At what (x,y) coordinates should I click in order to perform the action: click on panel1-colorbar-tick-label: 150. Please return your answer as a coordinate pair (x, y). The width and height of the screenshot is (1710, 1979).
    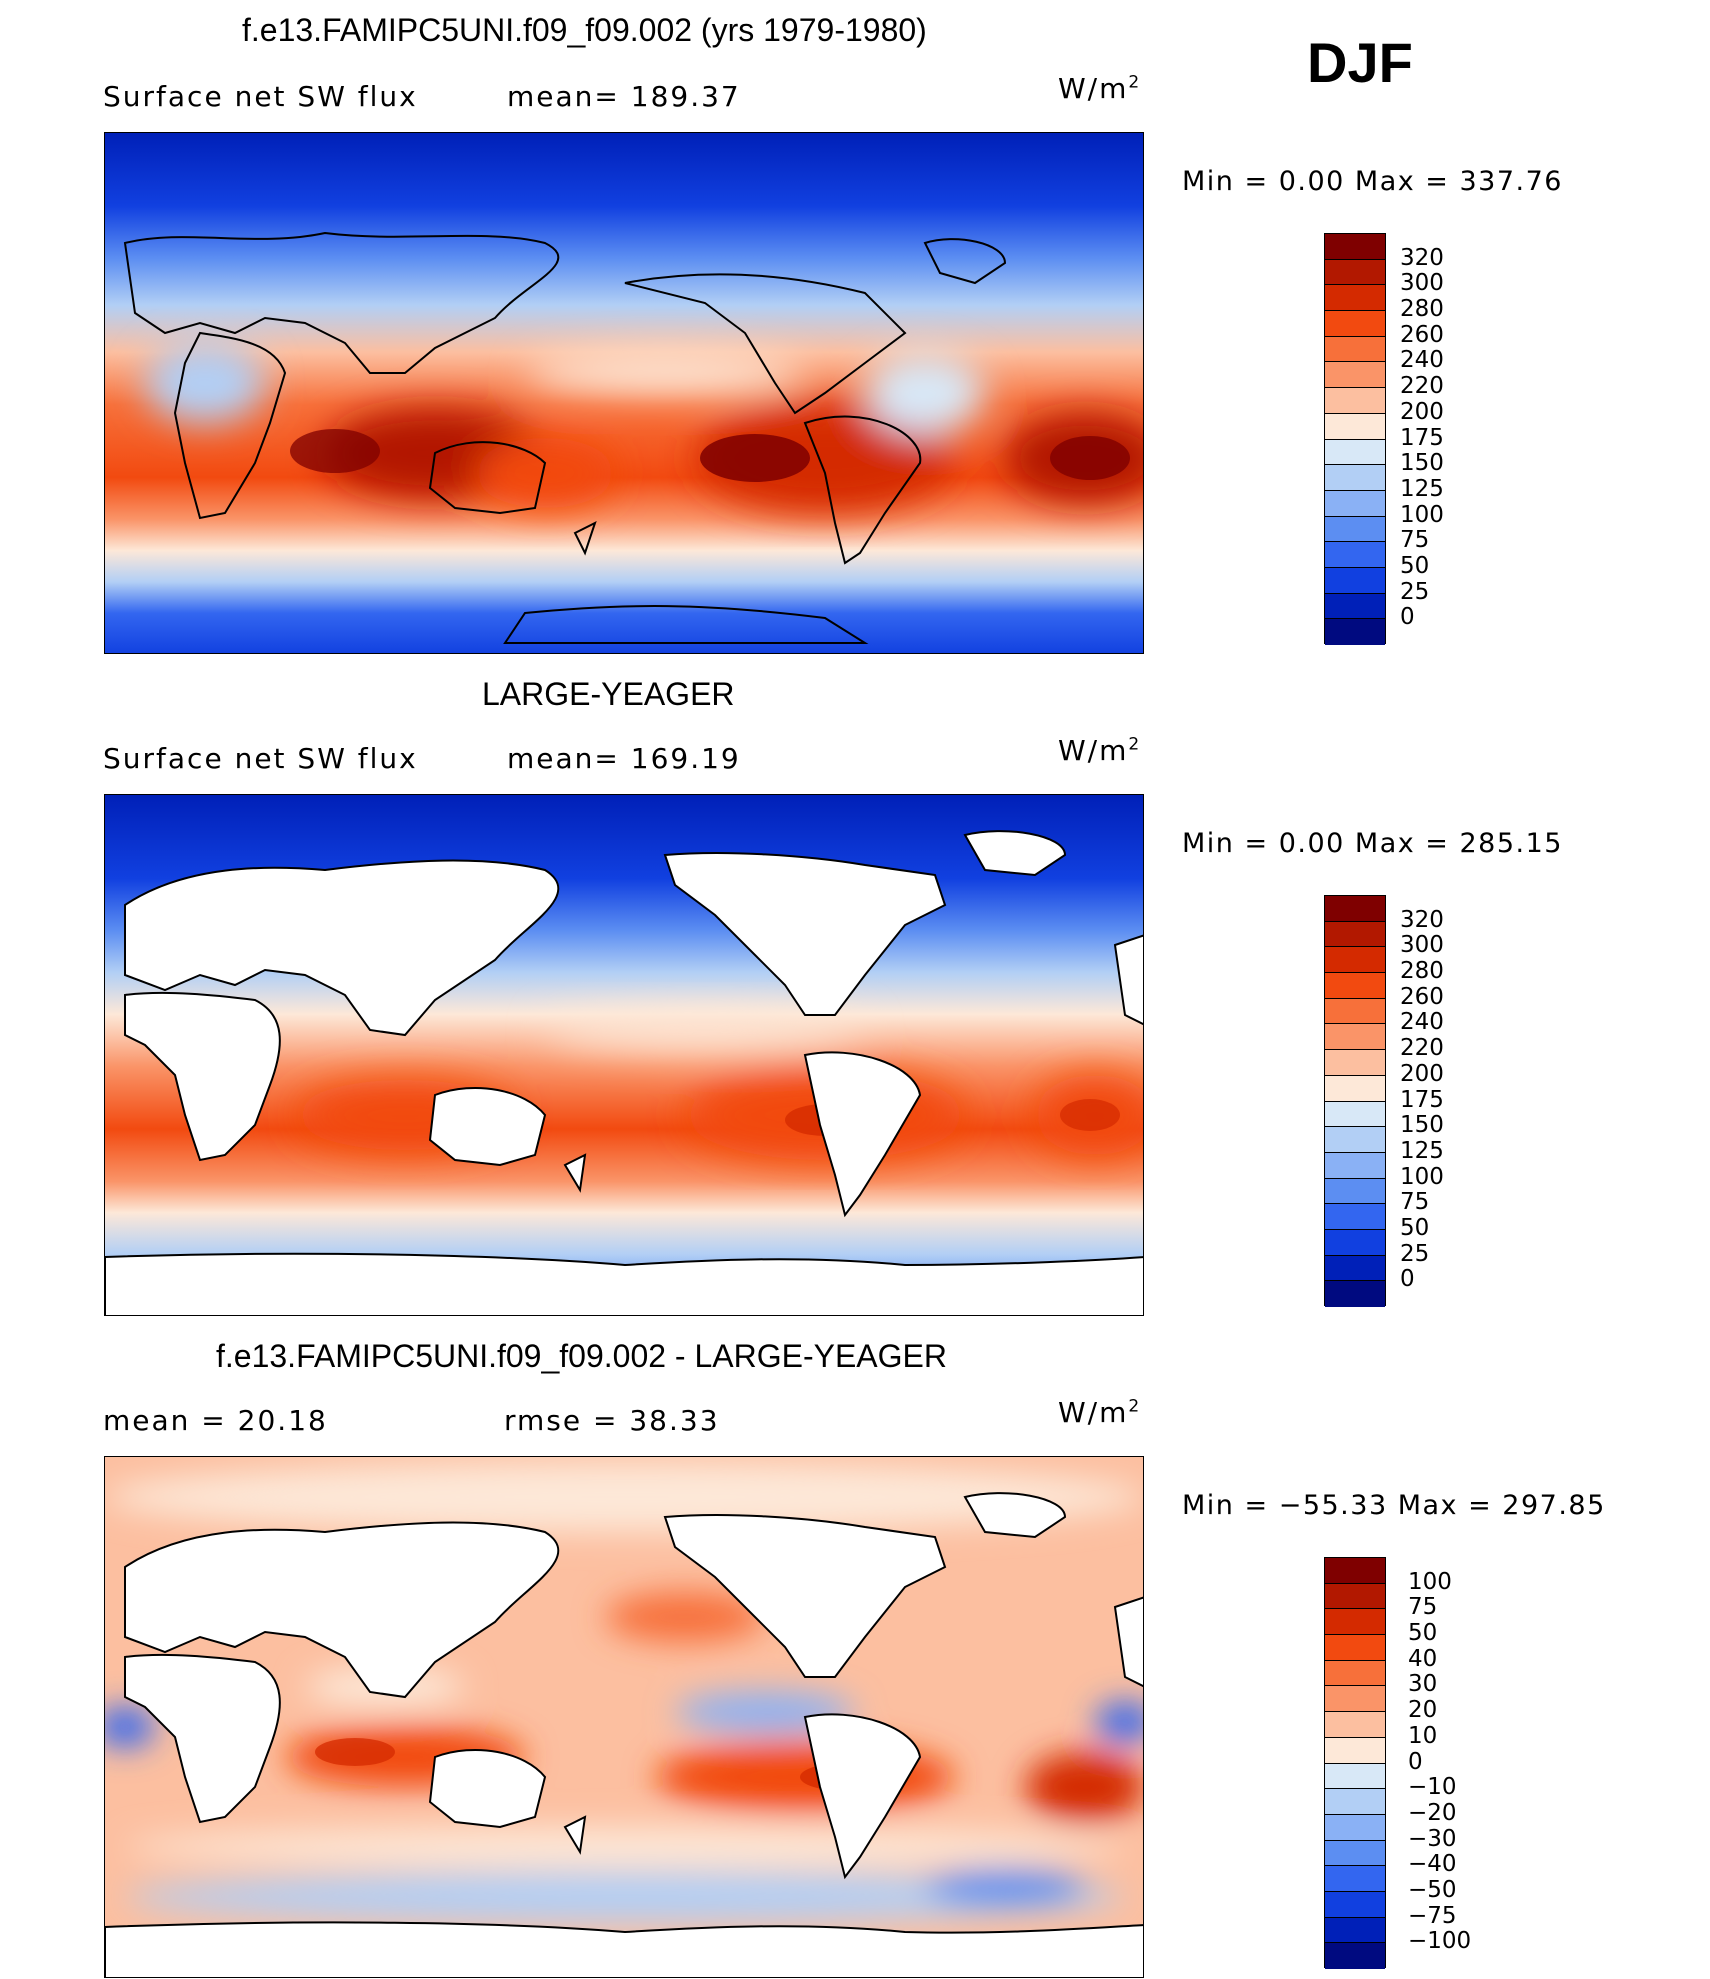
    Looking at the image, I should click on (1422, 463).